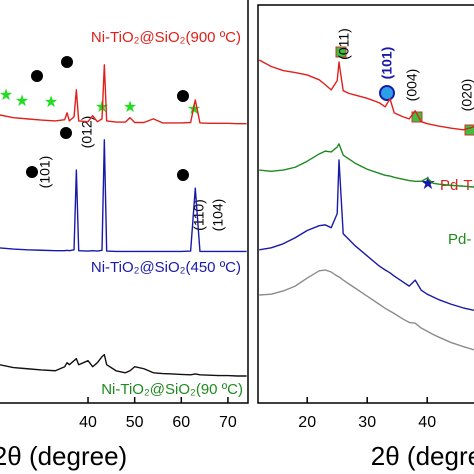 The image size is (474, 474). Describe the element at coordinates (412, 85) in the screenshot. I see `hkl-label: (004)` at that location.